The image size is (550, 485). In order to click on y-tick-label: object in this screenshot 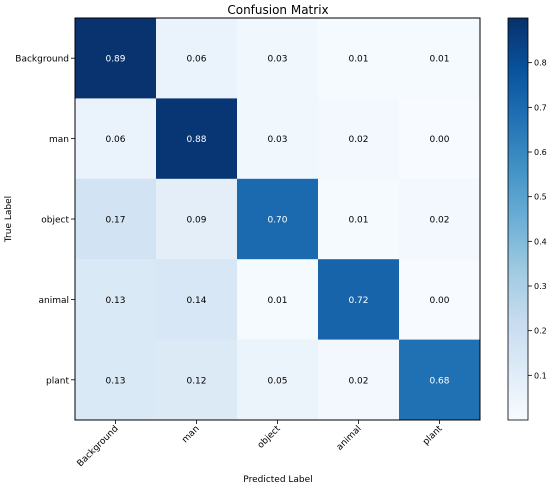, I will do `click(55, 221)`.